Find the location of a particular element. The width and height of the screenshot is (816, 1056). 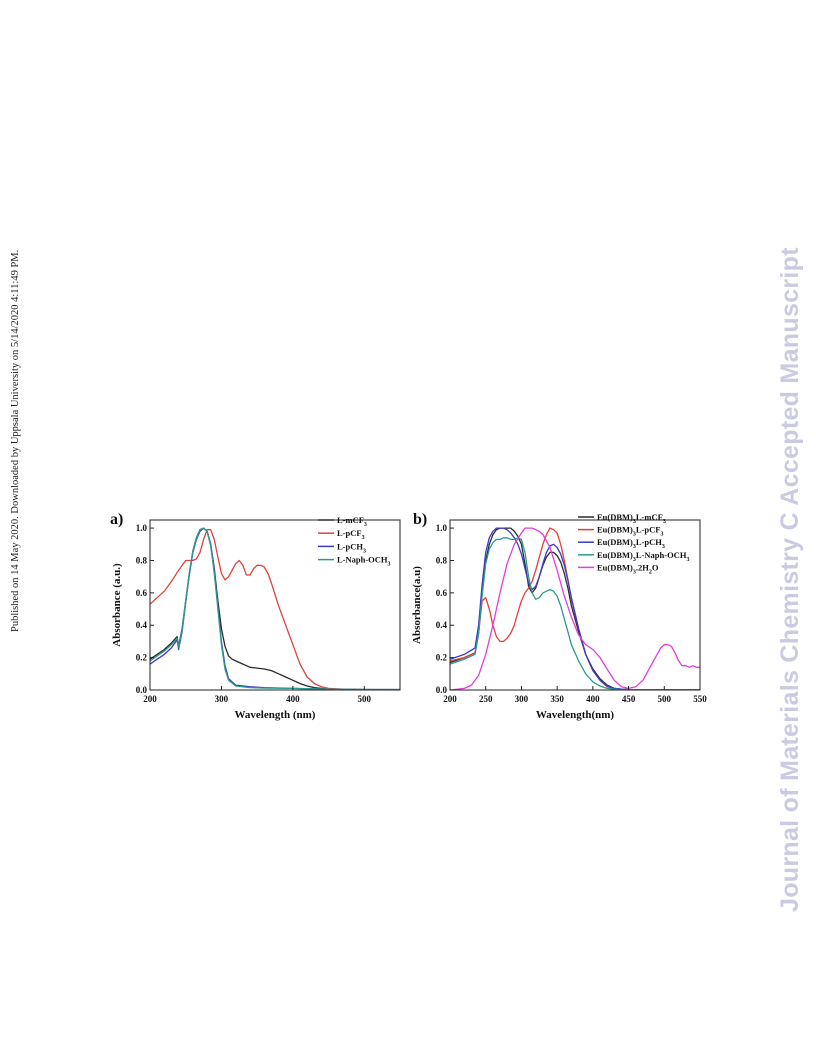

y-axis-label: Absorbance(a.u) is located at coordinates (417, 605).